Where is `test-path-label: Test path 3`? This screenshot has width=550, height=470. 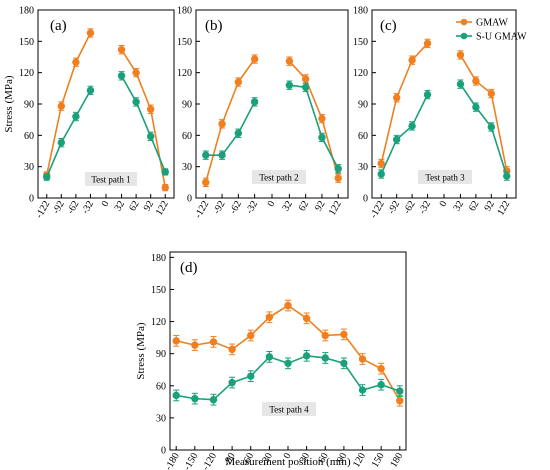 test-path-label: Test path 3 is located at coordinates (445, 178).